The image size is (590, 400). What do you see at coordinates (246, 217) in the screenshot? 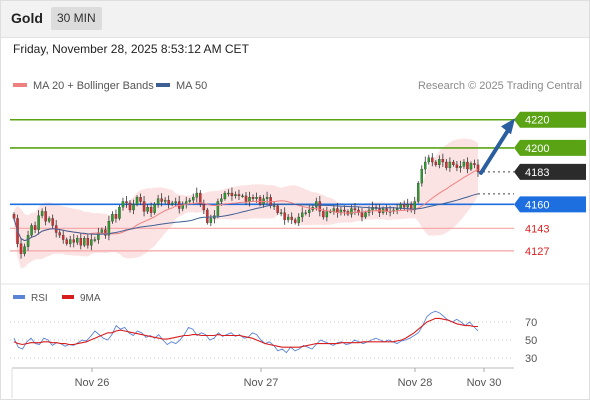
I see `ma50-line` at bounding box center [246, 217].